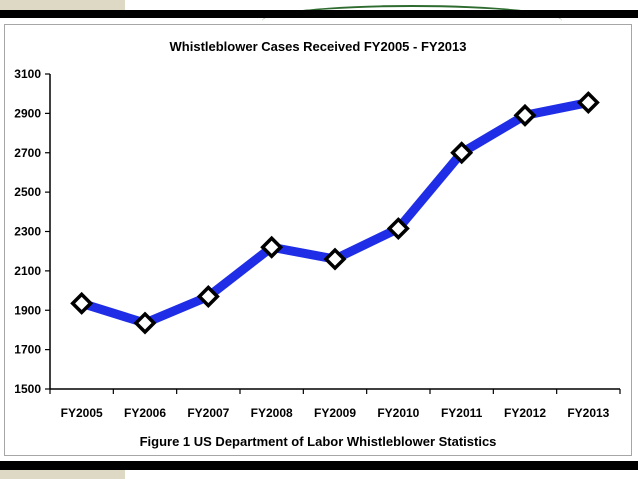 The height and width of the screenshot is (479, 638). Describe the element at coordinates (27, 192) in the screenshot. I see `y-tick-label: 2500` at that location.